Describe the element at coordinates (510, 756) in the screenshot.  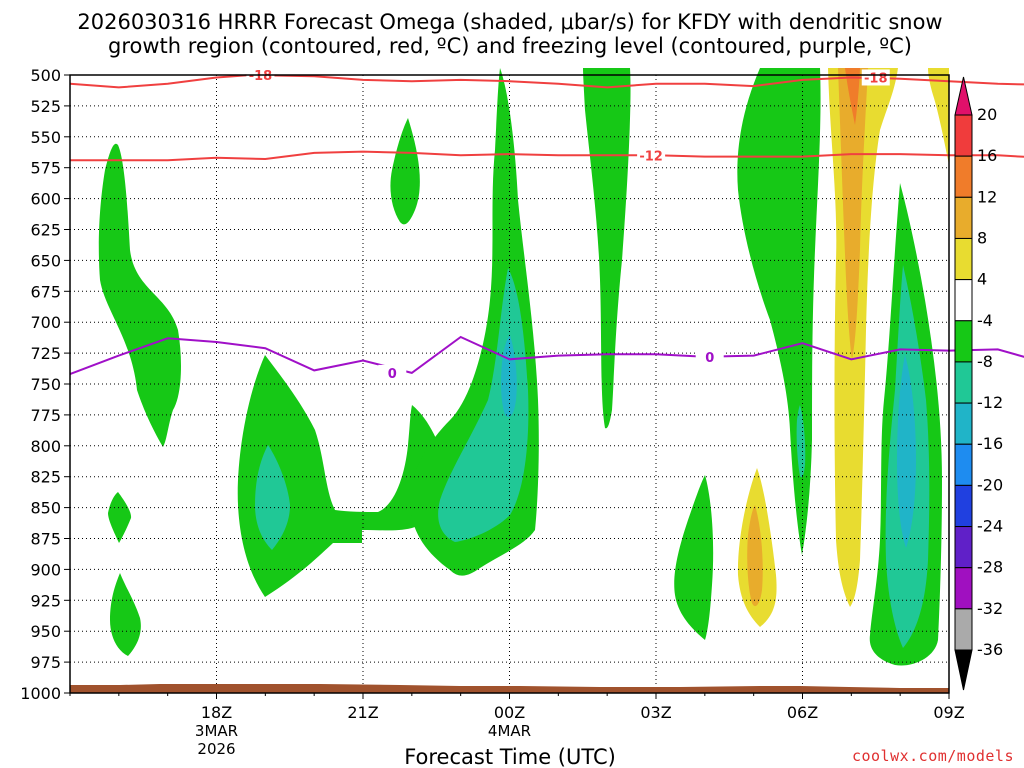
I see `x-axis-title: Forecast Time (UTC)` at that location.